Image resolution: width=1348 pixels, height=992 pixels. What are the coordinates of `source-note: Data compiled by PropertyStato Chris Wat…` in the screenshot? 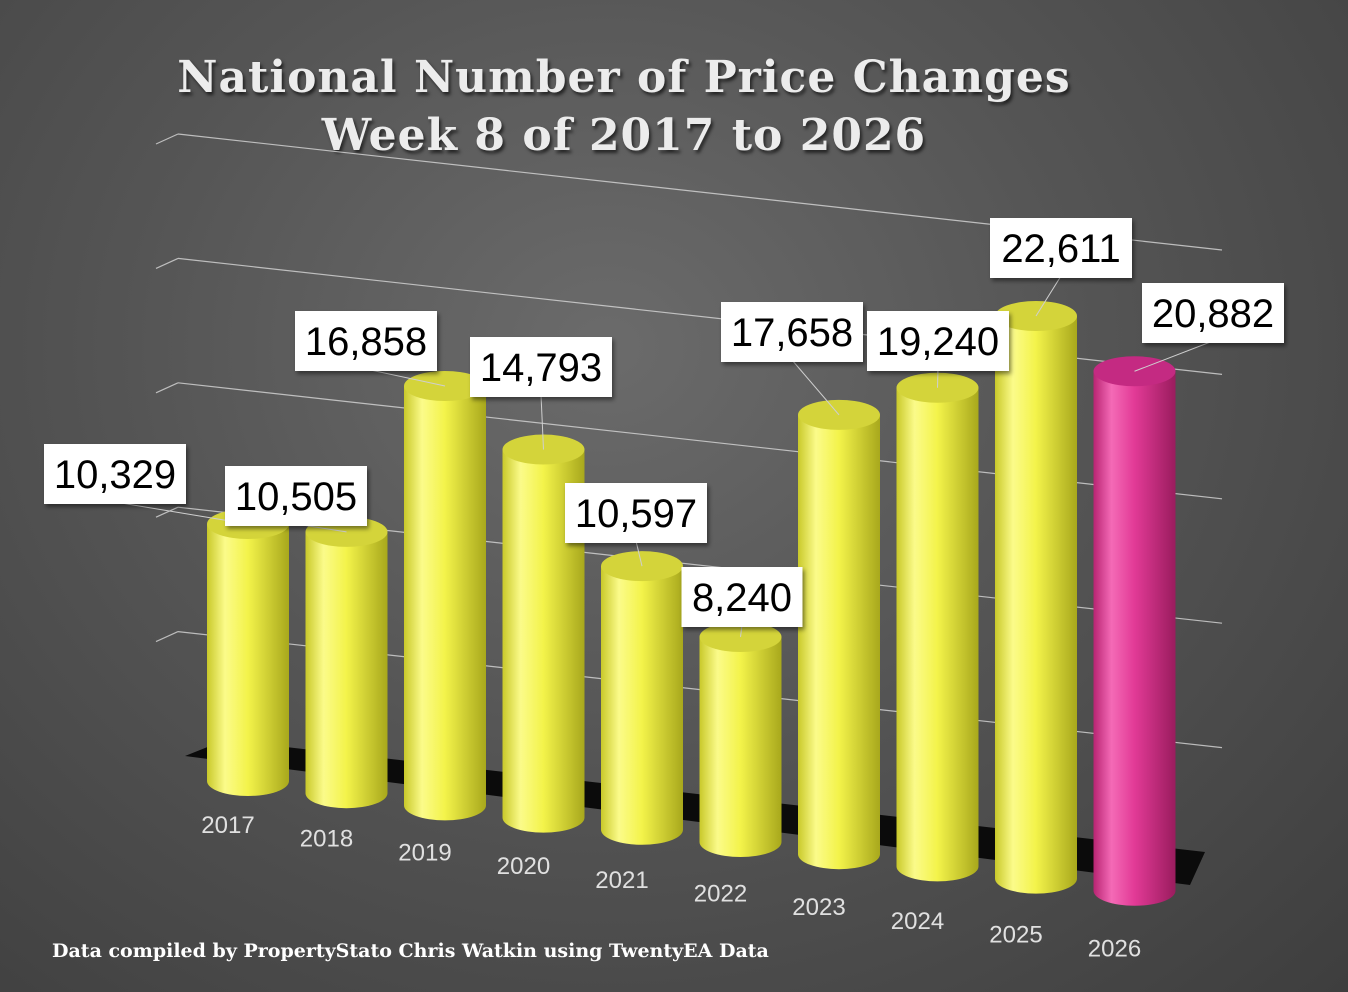 It's located at (410, 951).